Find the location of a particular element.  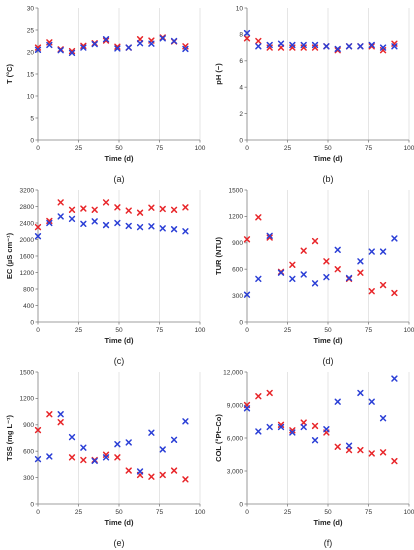

x-tick-label: 0 is located at coordinates (38, 512).